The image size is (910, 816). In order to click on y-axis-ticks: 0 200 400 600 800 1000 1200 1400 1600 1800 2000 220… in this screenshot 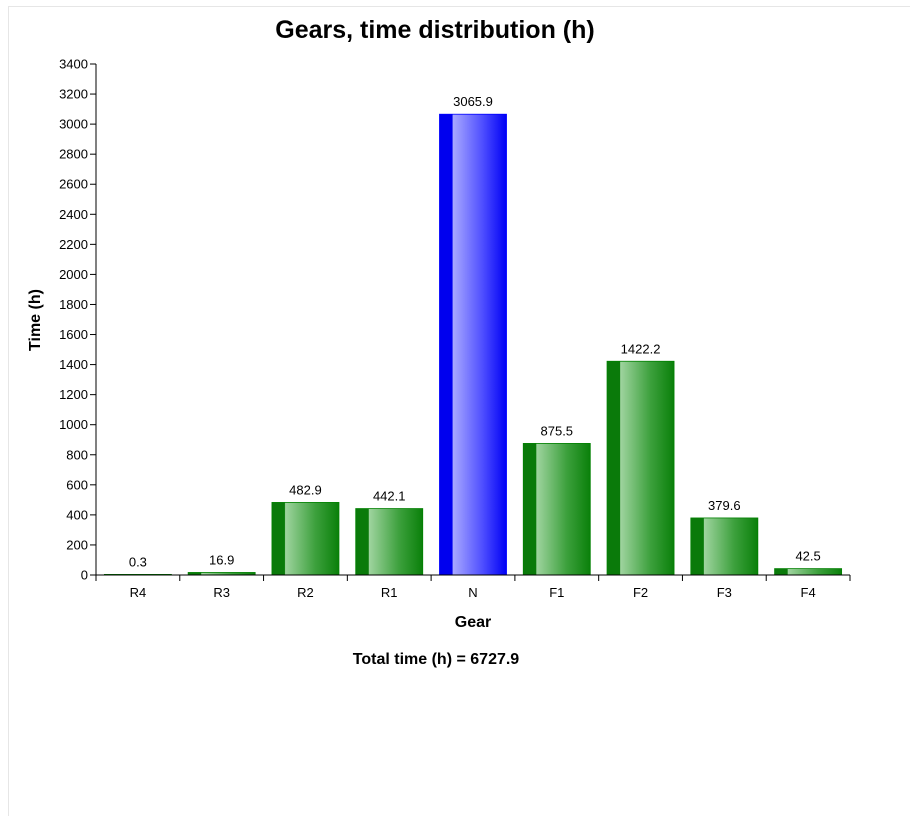, I will do `click(77, 320)`.